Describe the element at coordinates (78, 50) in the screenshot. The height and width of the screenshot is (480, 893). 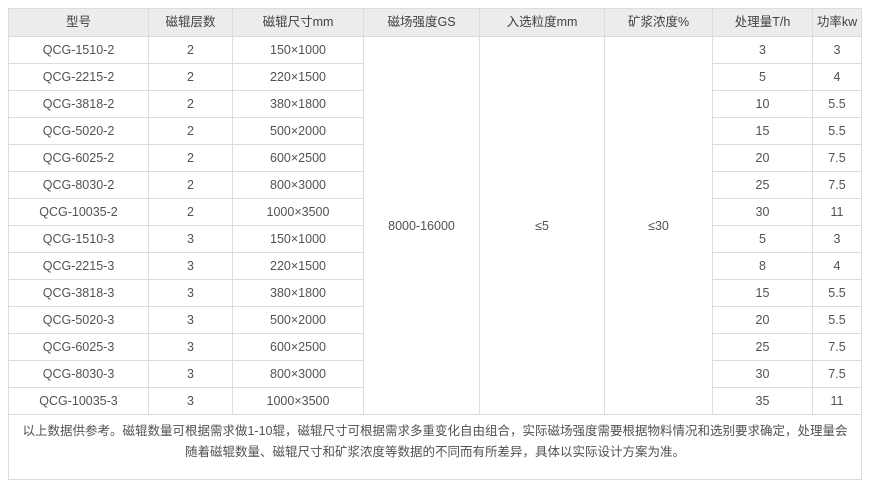
I see `cell-model: QCG-1510-2` at that location.